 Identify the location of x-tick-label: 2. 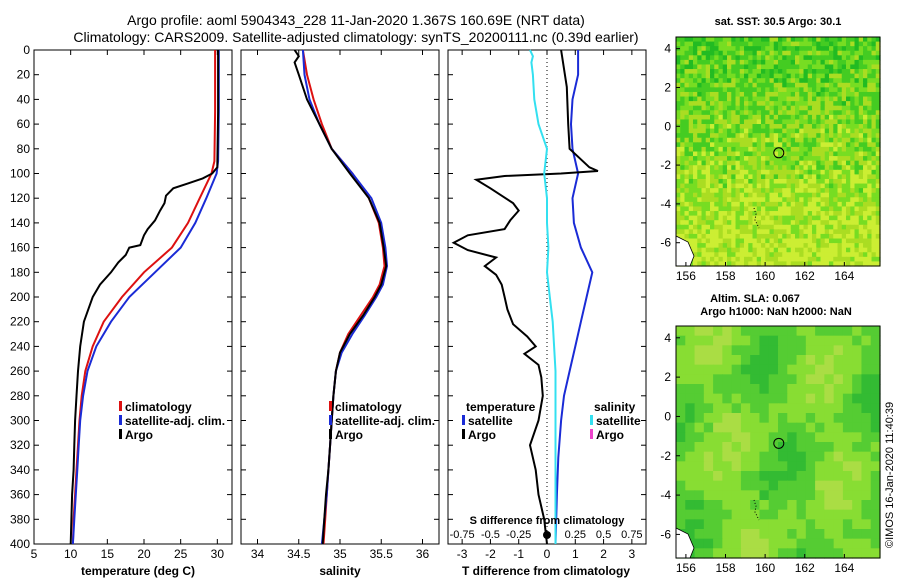
(603, 554).